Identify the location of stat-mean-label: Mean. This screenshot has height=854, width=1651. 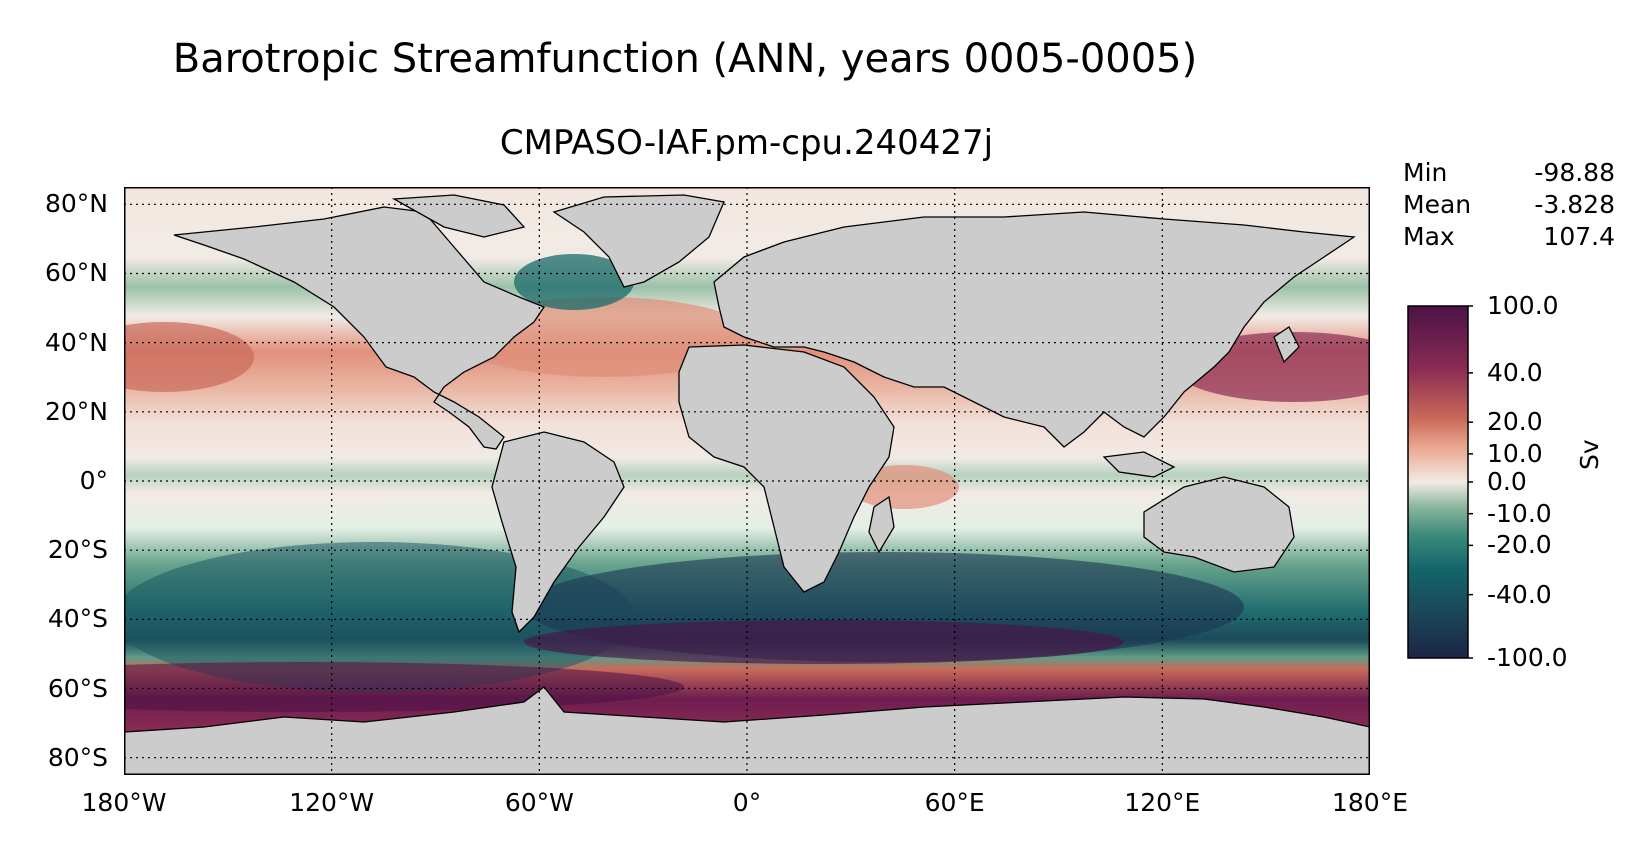
(1437, 204).